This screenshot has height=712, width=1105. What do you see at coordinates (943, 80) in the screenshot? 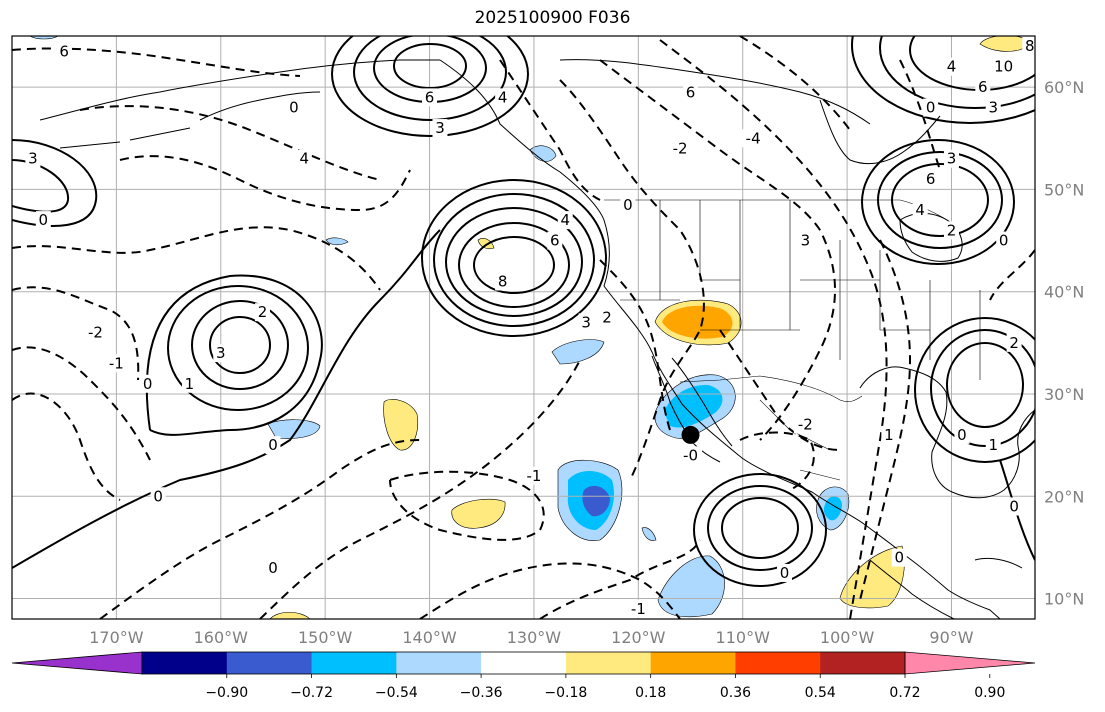
I see `contour-high-northeast` at bounding box center [943, 80].